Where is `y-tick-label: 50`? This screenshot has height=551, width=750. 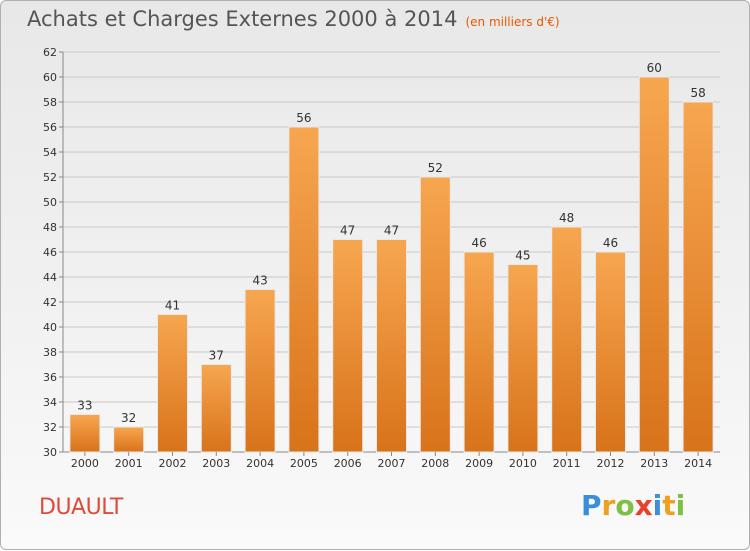
y-tick-label: 50 is located at coordinates (50, 202).